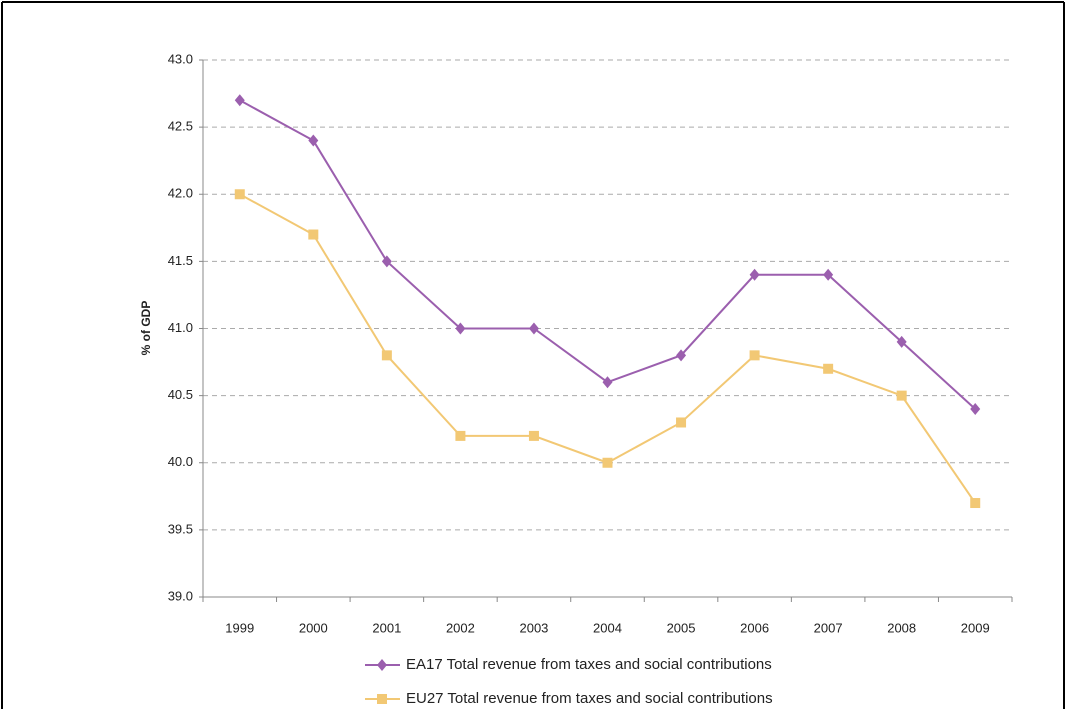 This screenshot has width=1068, height=709. Describe the element at coordinates (180, 193) in the screenshot. I see `y-tick-label: 42.0` at that location.